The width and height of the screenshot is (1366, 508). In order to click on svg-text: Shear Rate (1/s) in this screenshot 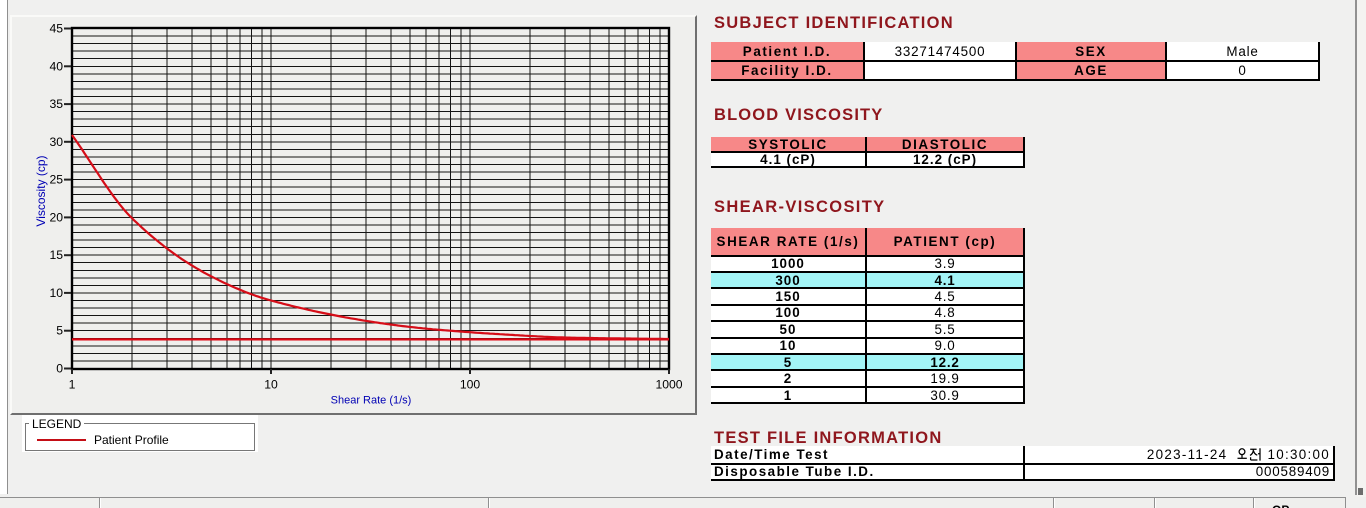, I will do `click(371, 401)`.